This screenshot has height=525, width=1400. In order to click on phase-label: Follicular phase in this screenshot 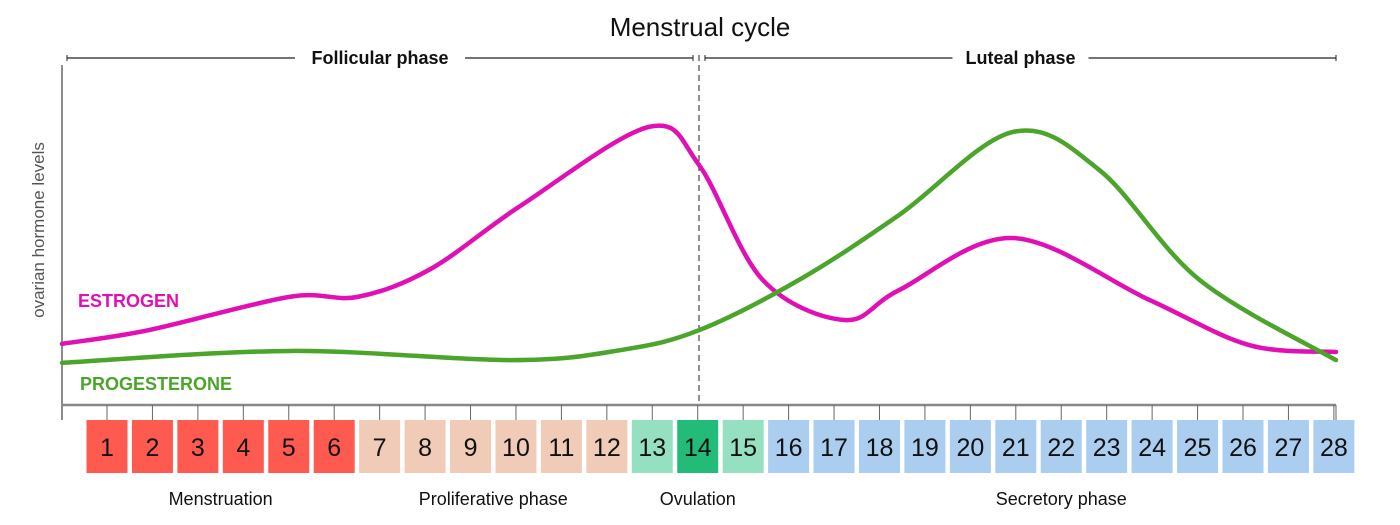, I will do `click(379, 58)`.